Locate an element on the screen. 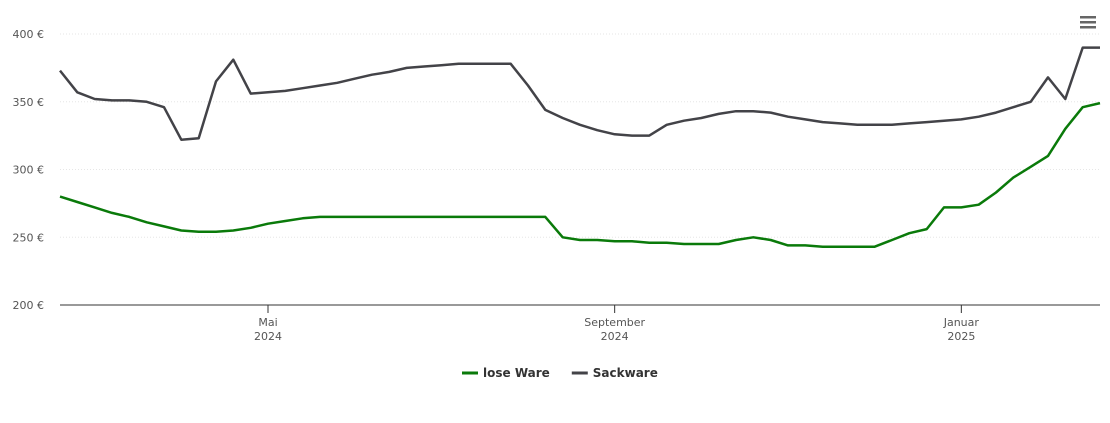  legend-item: lose Ware is located at coordinates (506, 373).